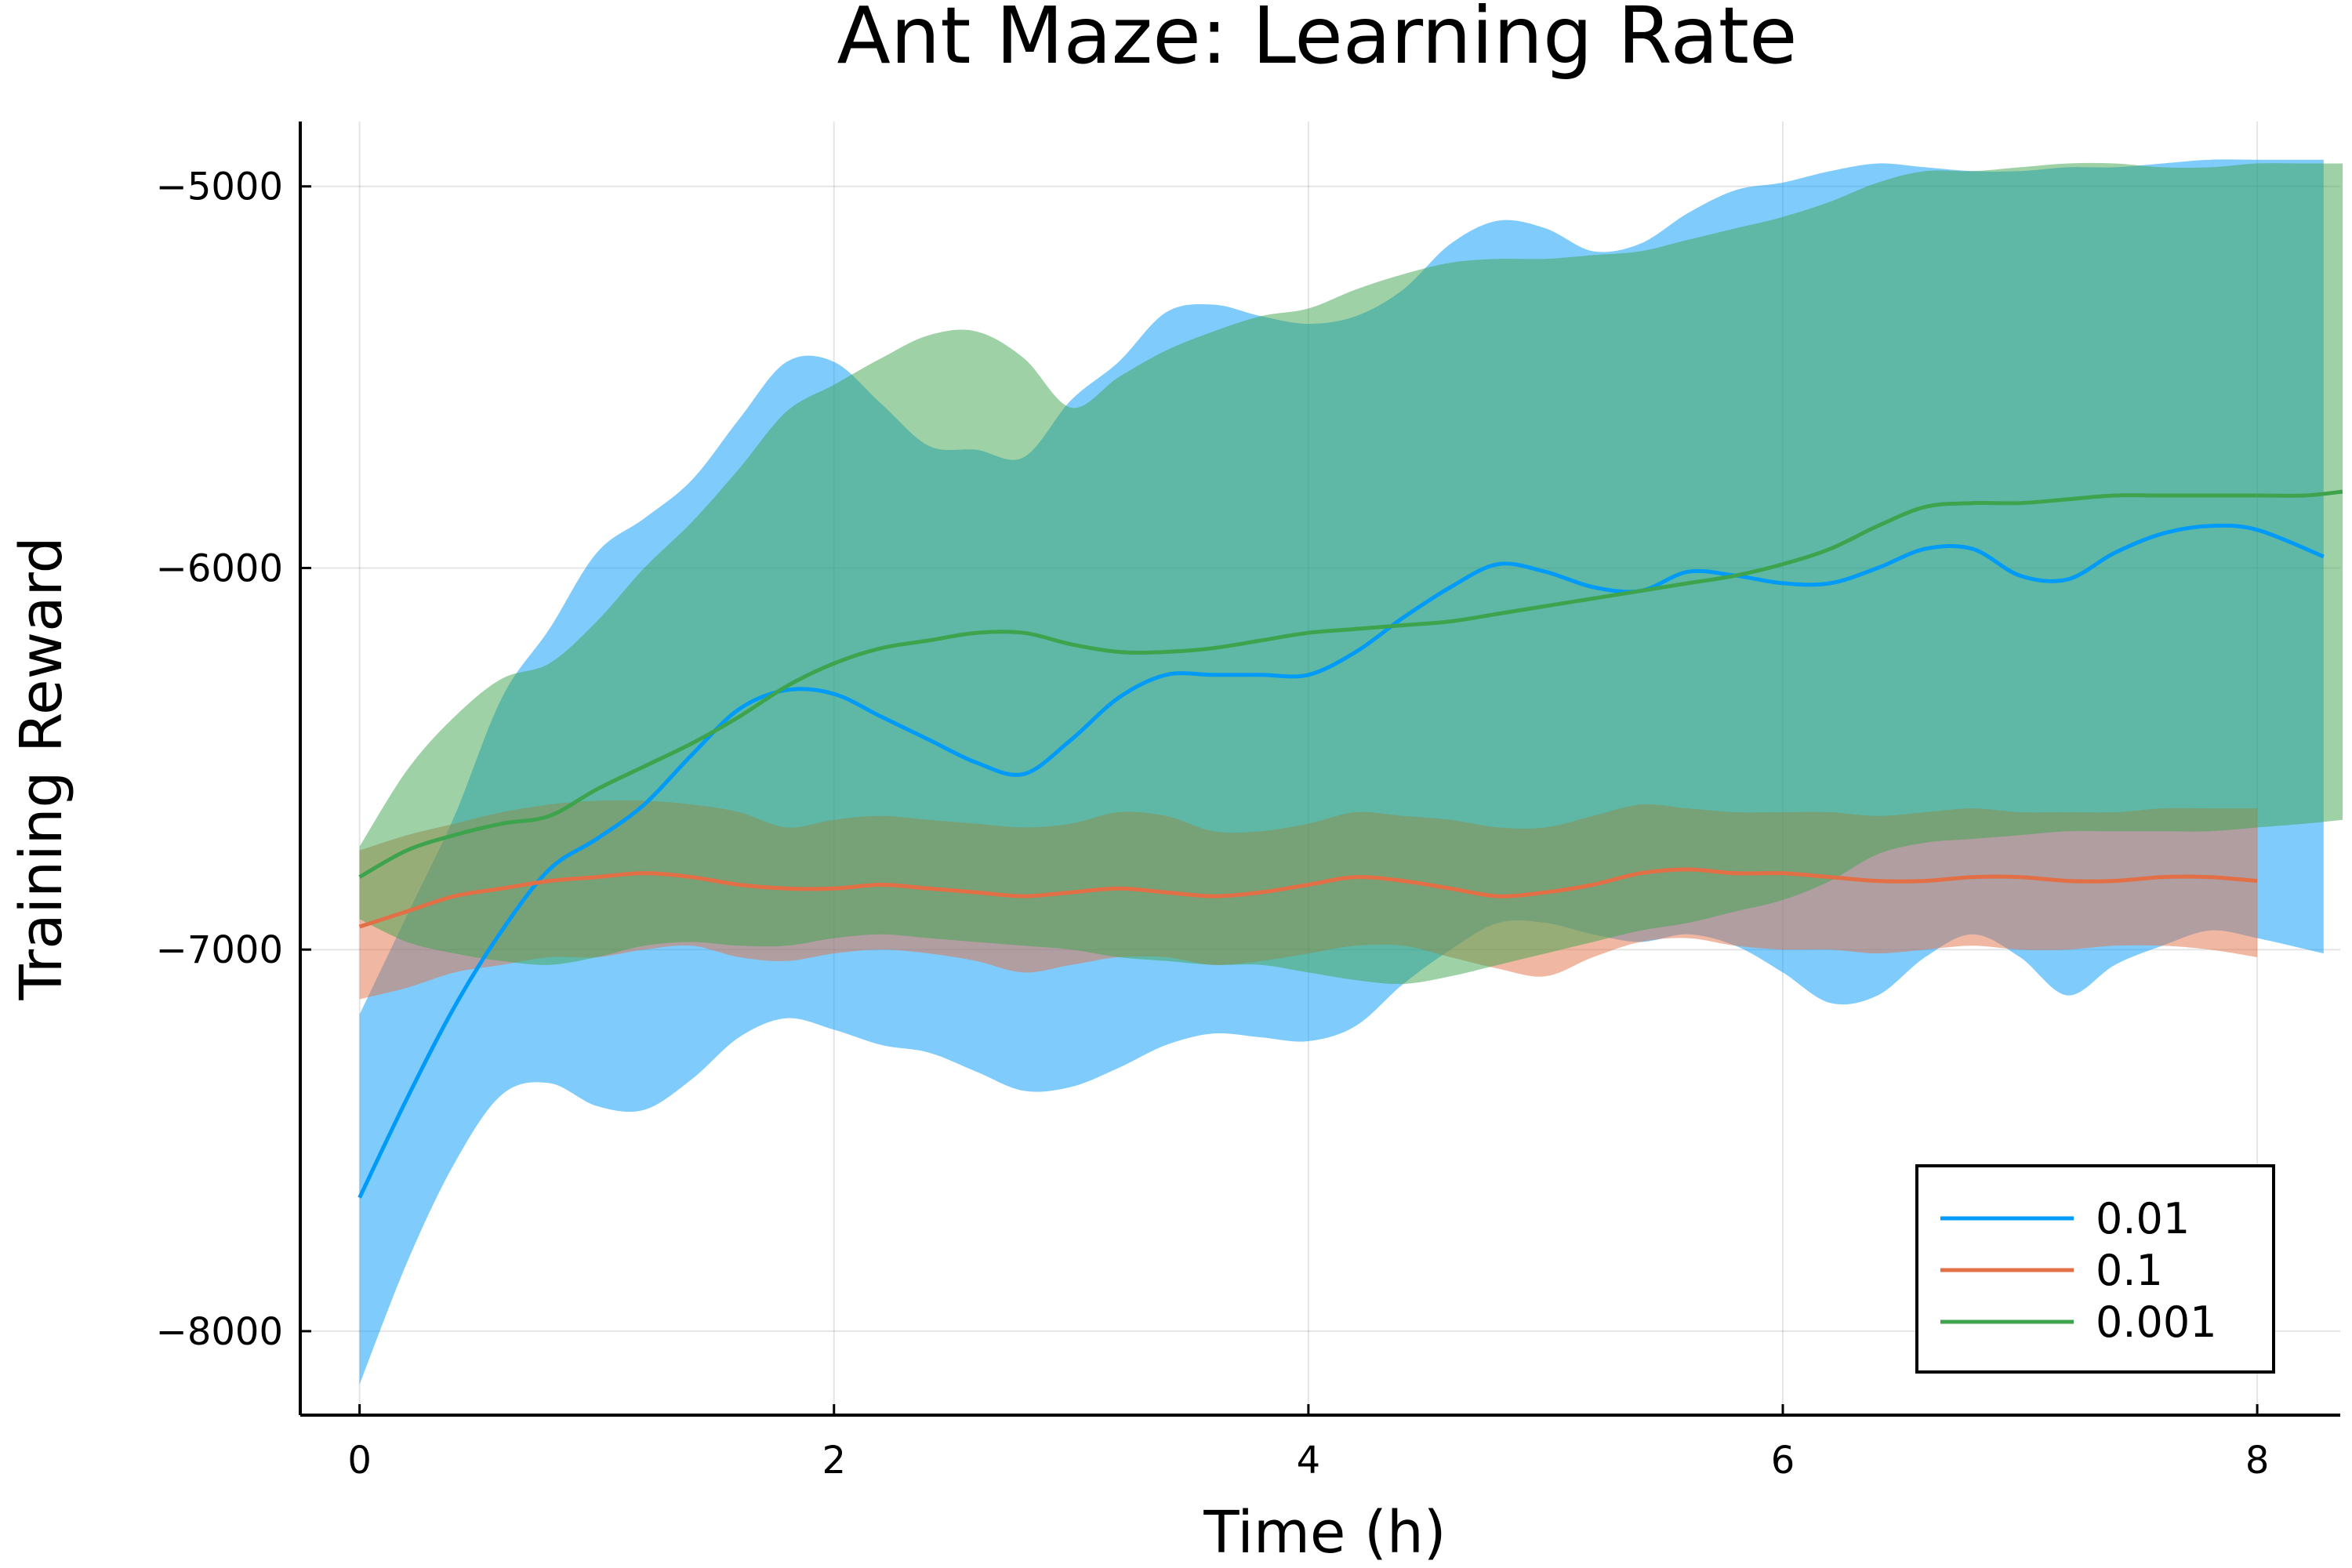  I want to click on legend-label: 0.001, so click(2156, 1322).